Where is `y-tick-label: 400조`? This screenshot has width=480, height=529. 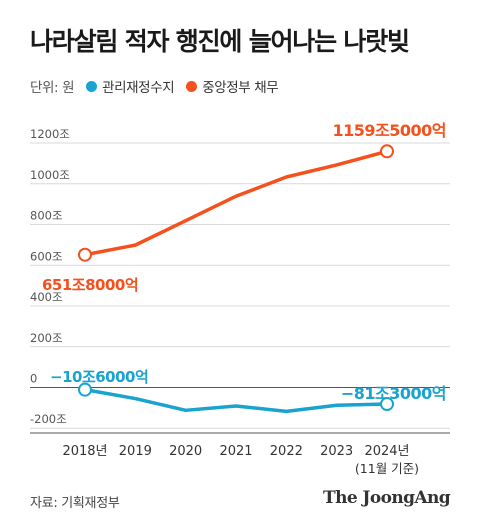
y-tick-label: 400조 is located at coordinates (46, 297).